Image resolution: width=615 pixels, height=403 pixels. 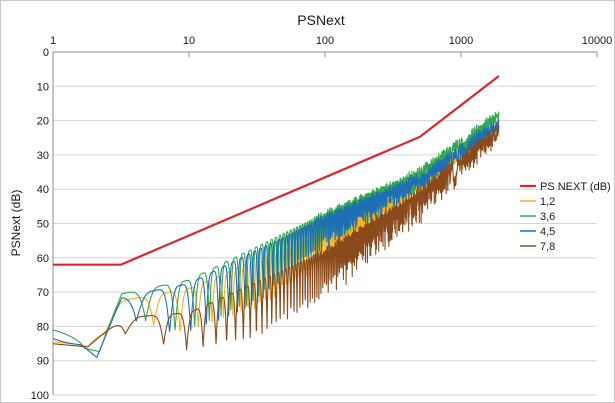 What do you see at coordinates (43, 156) in the screenshot?
I see `y-tick-label-30: 30` at bounding box center [43, 156].